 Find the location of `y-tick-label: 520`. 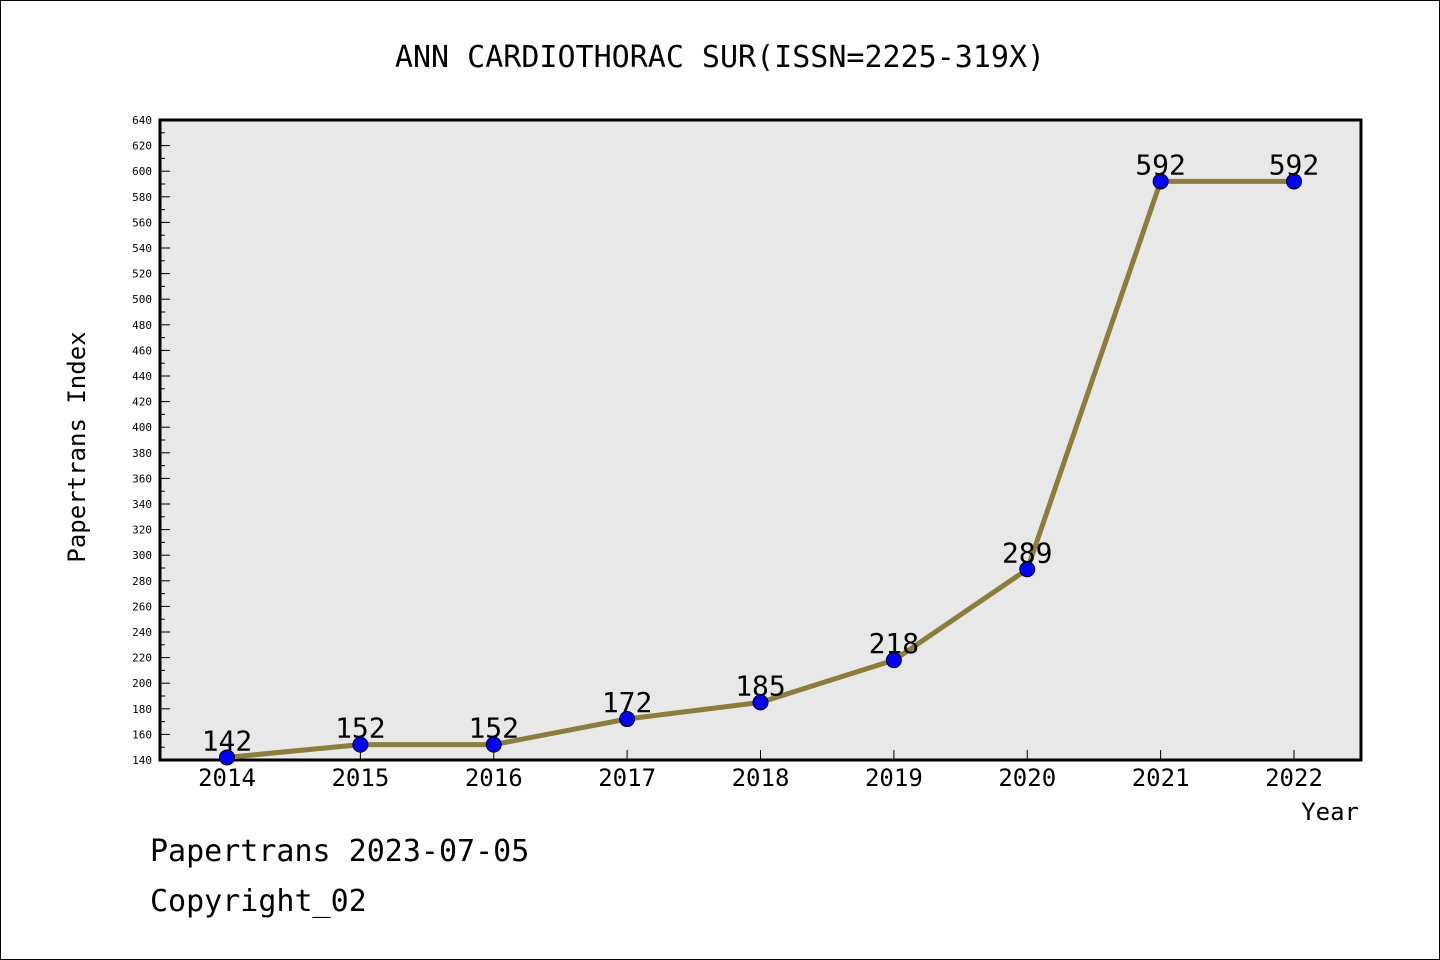

y-tick-label: 520 is located at coordinates (142, 274).